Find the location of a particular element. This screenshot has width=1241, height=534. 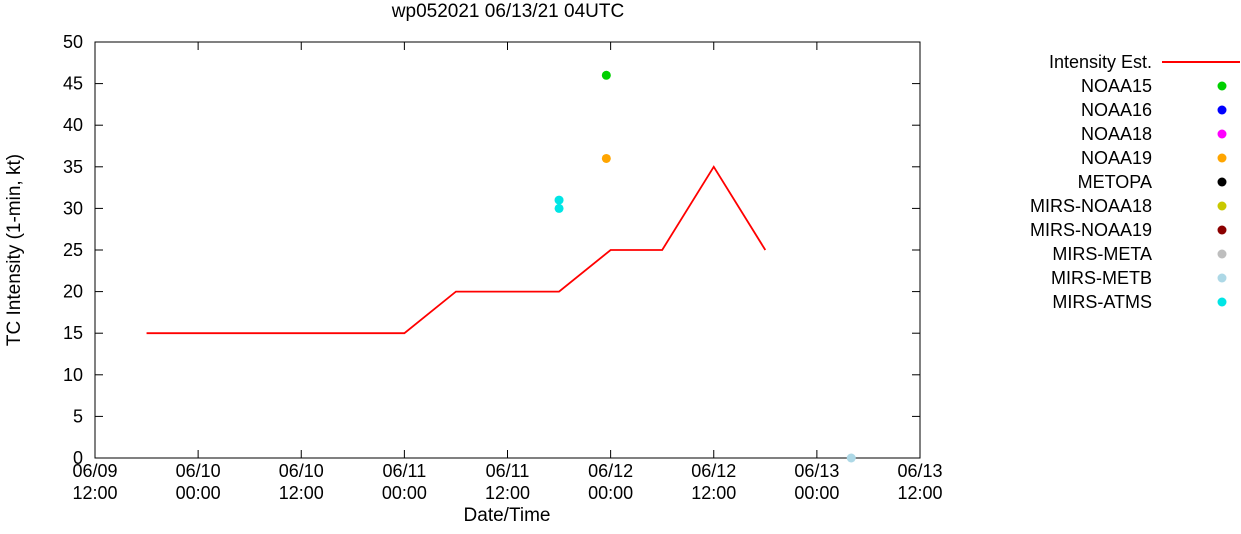

y-tick-label: 25 is located at coordinates (73, 250).